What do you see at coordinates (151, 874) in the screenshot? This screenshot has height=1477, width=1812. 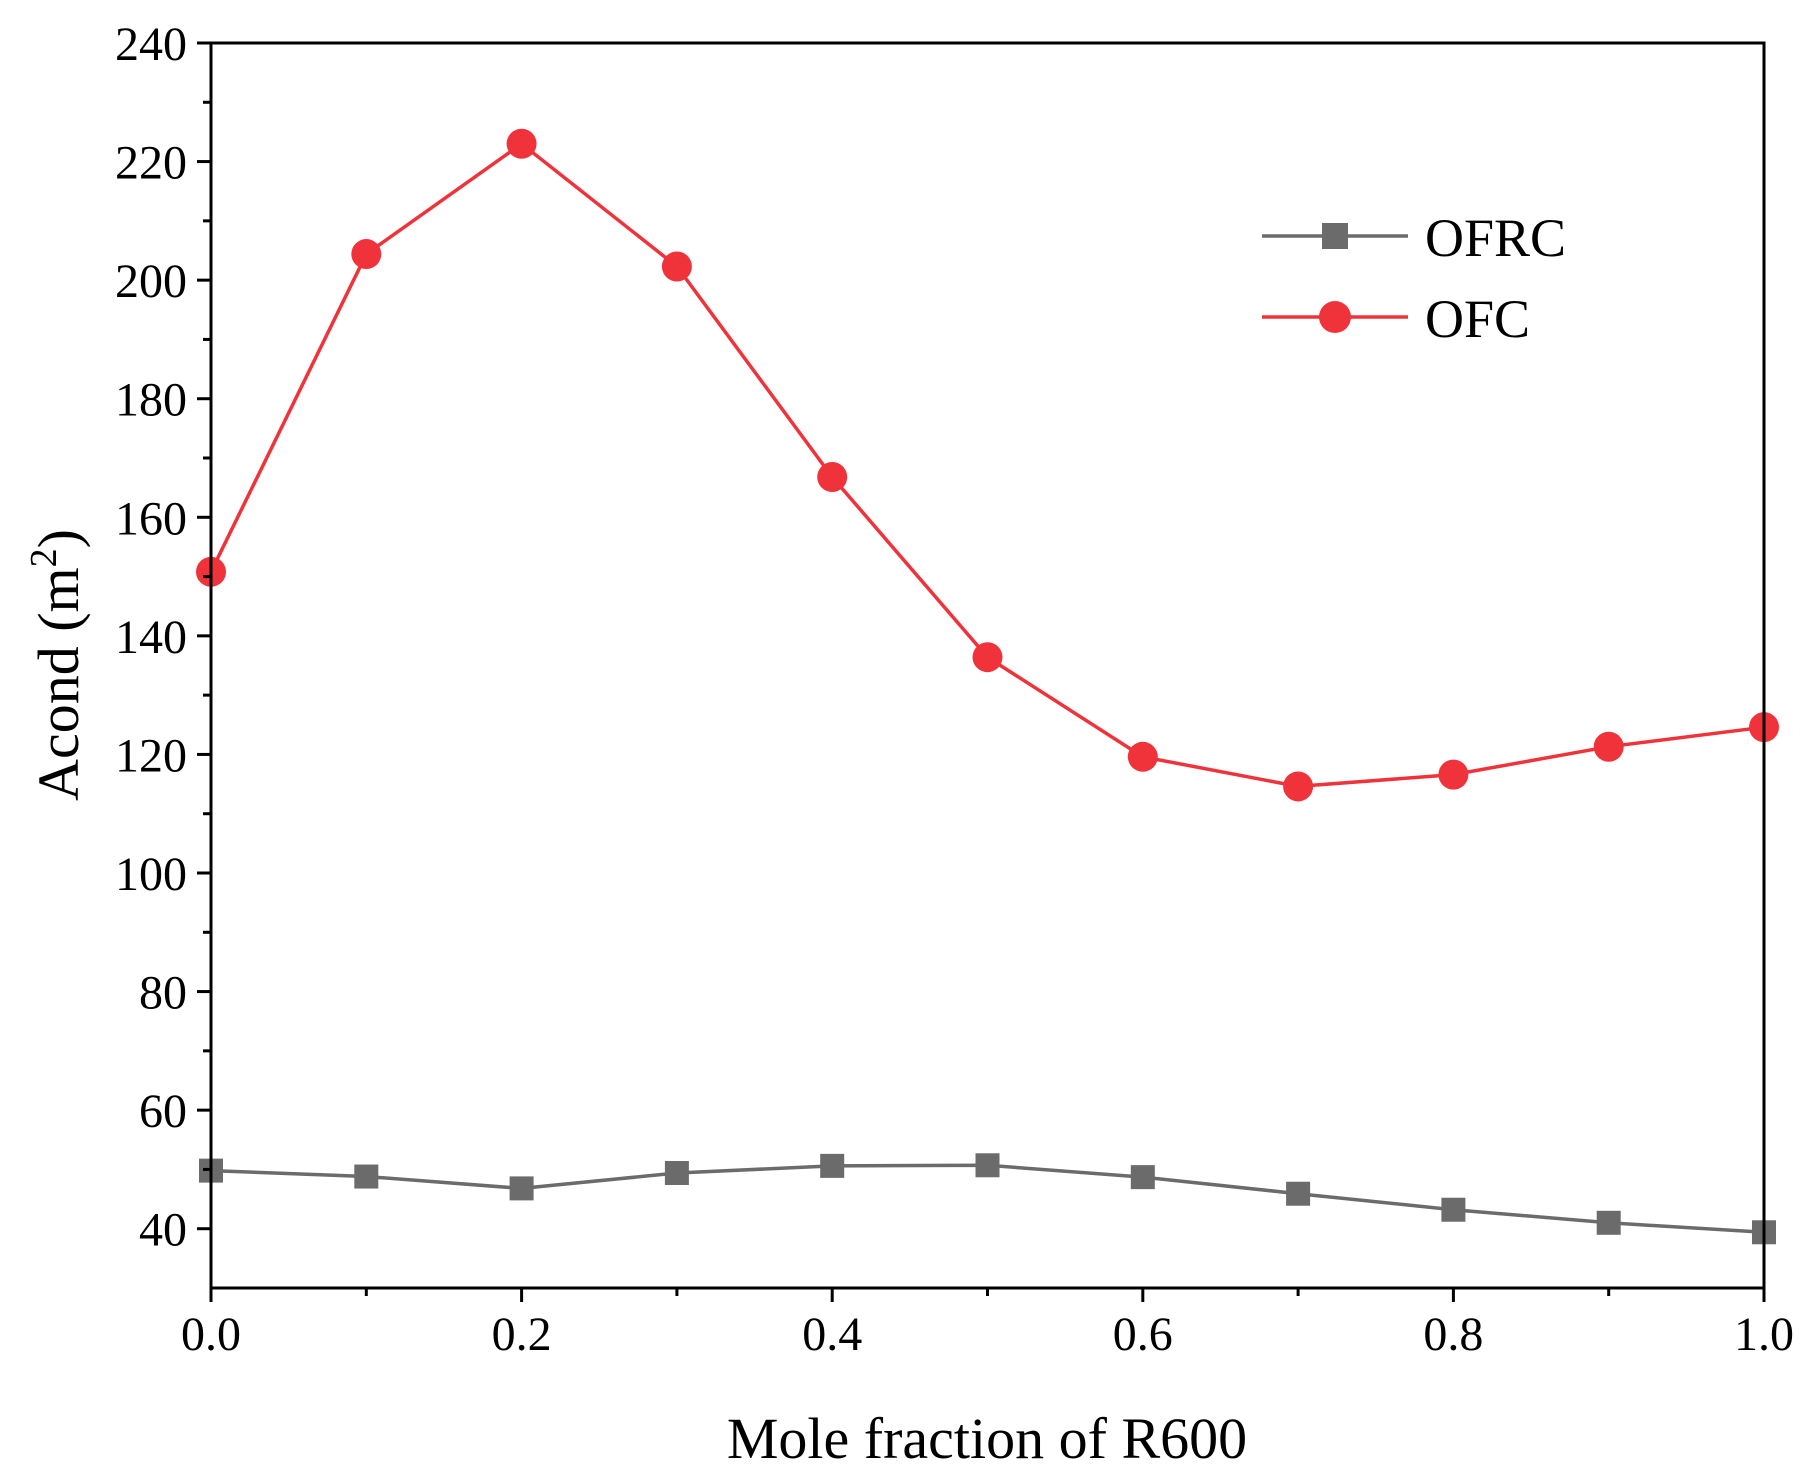 I see `y-tick-label: 100` at bounding box center [151, 874].